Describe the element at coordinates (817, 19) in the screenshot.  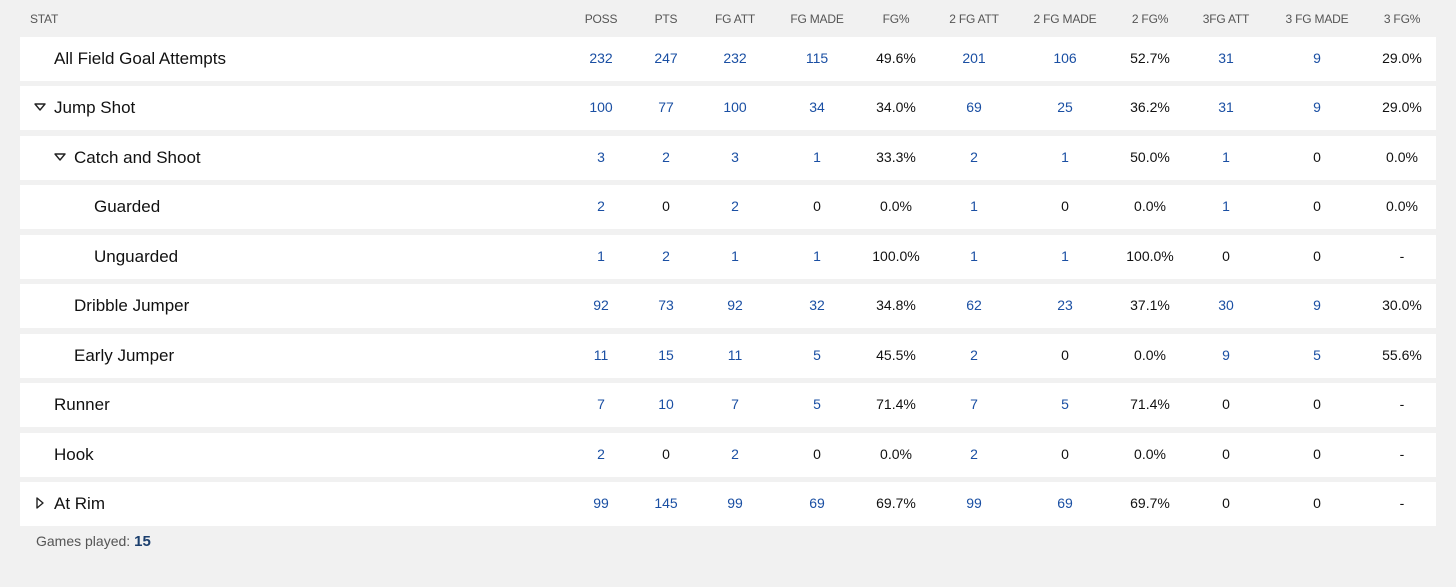
I see `column-header-fg-made: FG MADE` at that location.